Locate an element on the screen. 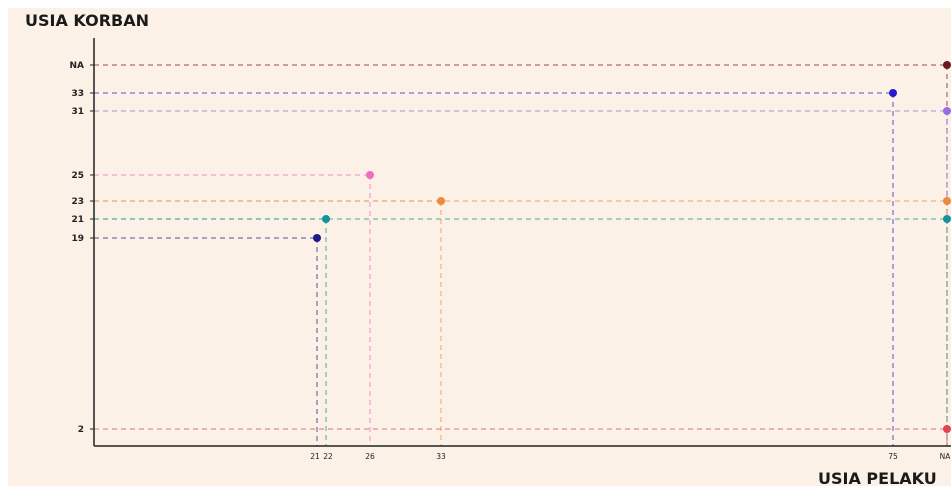 The width and height of the screenshot is (951, 486). y-tick-label: 19 is located at coordinates (77, 239).